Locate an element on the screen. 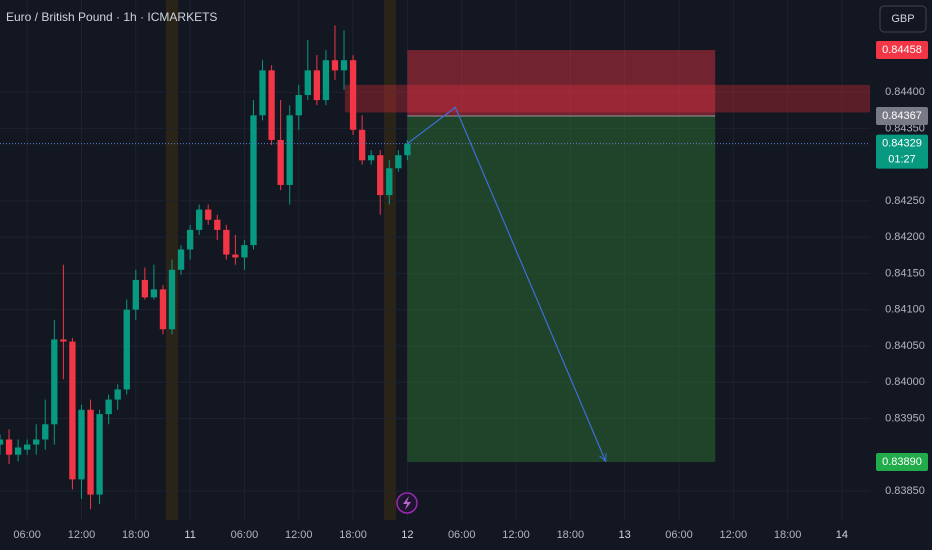  y-tick-label: 0.83950 is located at coordinates (905, 418).